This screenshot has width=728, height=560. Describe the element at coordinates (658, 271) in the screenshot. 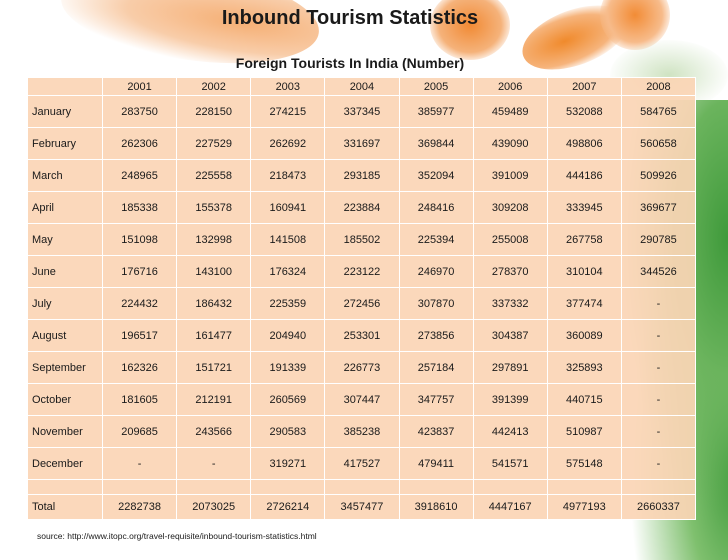

I see `table-cell: 344526` at that location.